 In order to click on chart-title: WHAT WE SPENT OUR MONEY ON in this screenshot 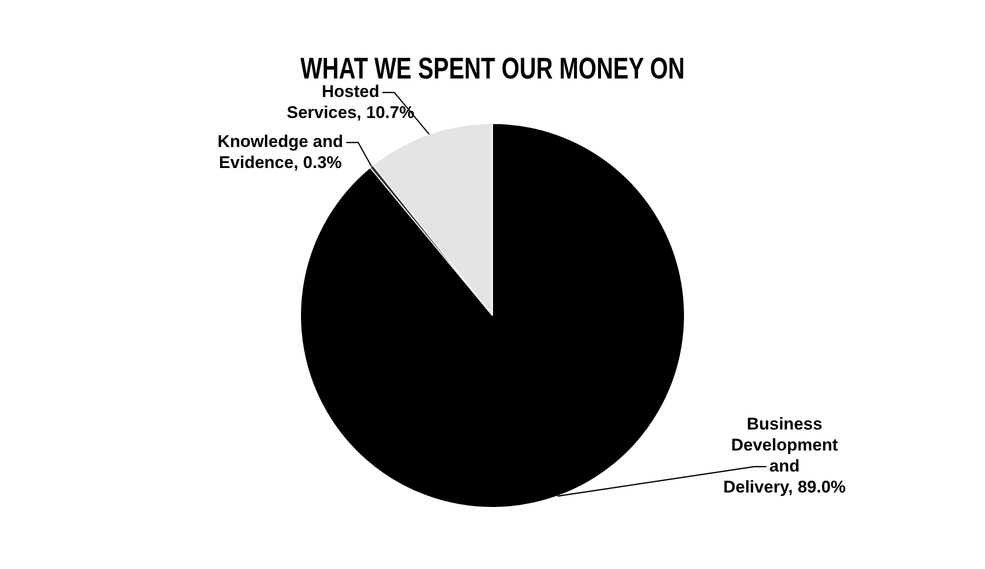, I will do `click(492, 68)`.